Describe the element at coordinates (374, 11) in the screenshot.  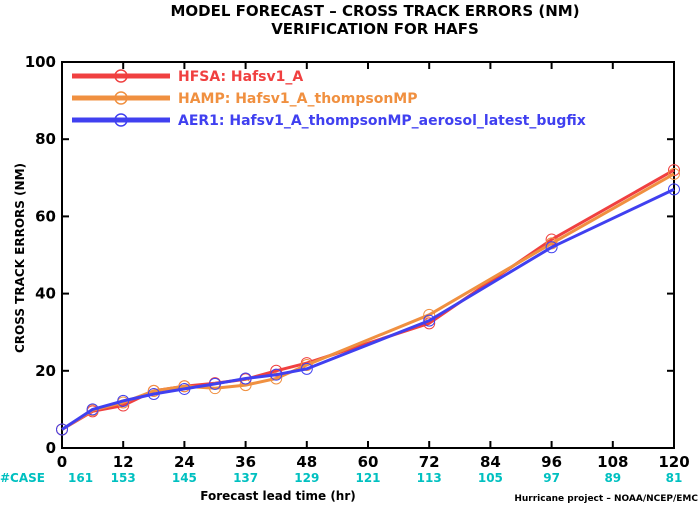
I see `chart-title: MODEL FORECAST – CROSS TRACK ERRORS (NM)` at that location.